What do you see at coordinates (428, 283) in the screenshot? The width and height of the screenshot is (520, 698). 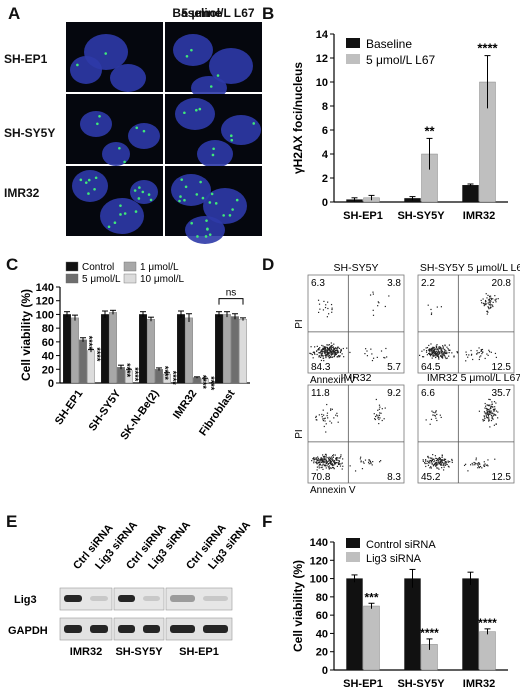 I see `quadrant-ul: 2.2` at bounding box center [428, 283].